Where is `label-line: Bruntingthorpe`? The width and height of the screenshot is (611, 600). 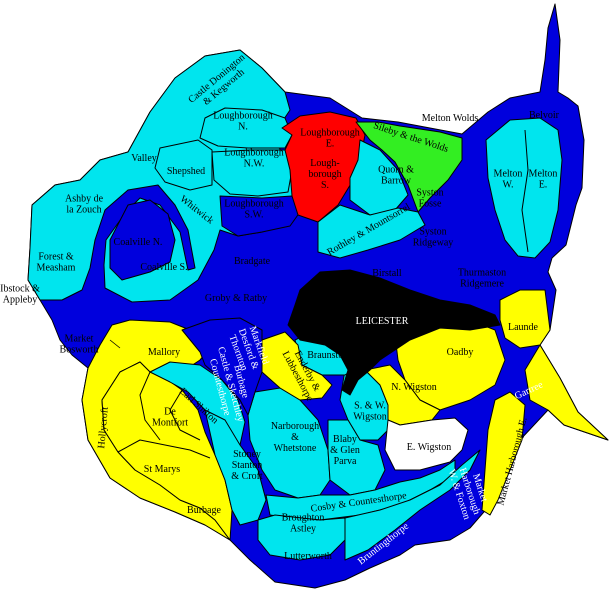
label-line: Bruntingthorpe is located at coordinates (383, 544).